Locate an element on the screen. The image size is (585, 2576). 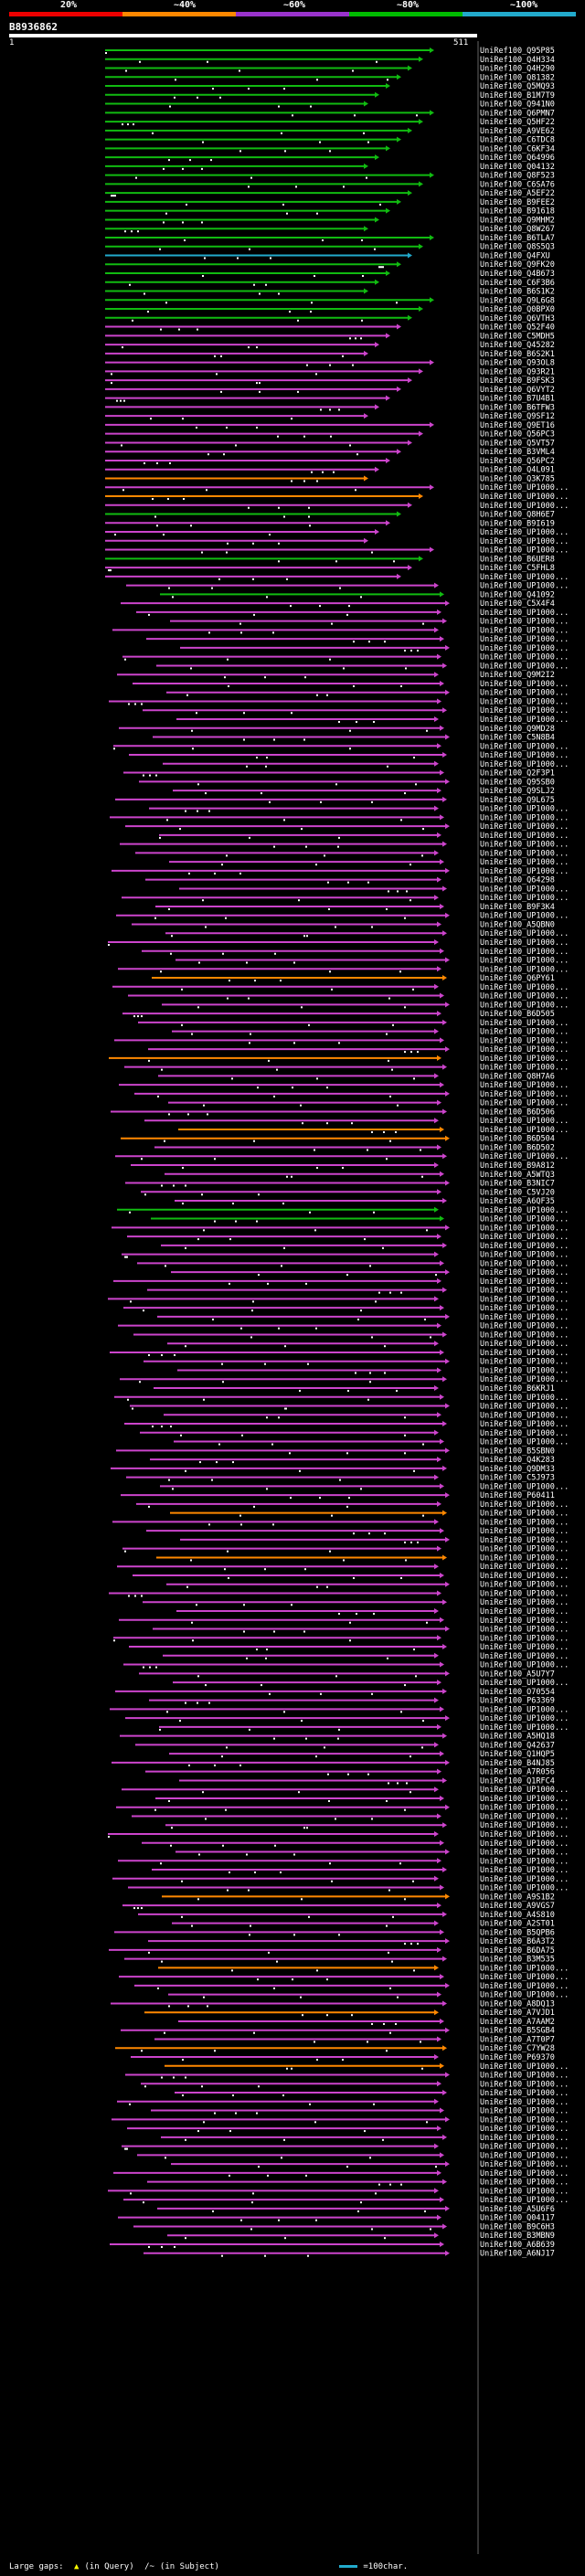
hit-row: UniRef100_Q5HF22 is located at coordinates (330, 122).